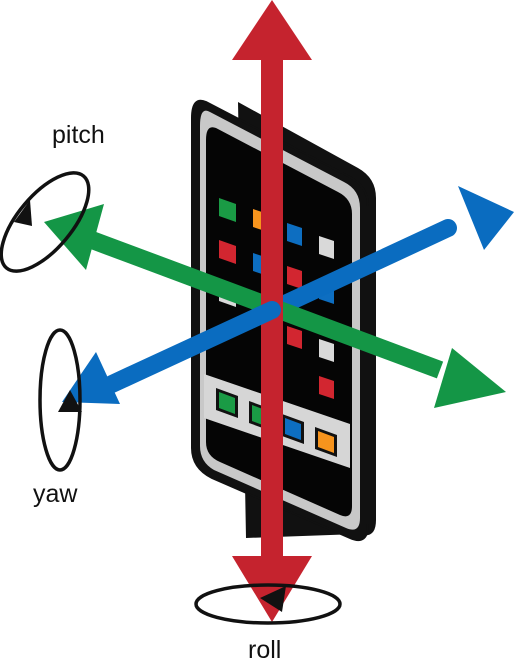  Describe the element at coordinates (272, 30) in the screenshot. I see `roll-arrow-head-up` at that location.